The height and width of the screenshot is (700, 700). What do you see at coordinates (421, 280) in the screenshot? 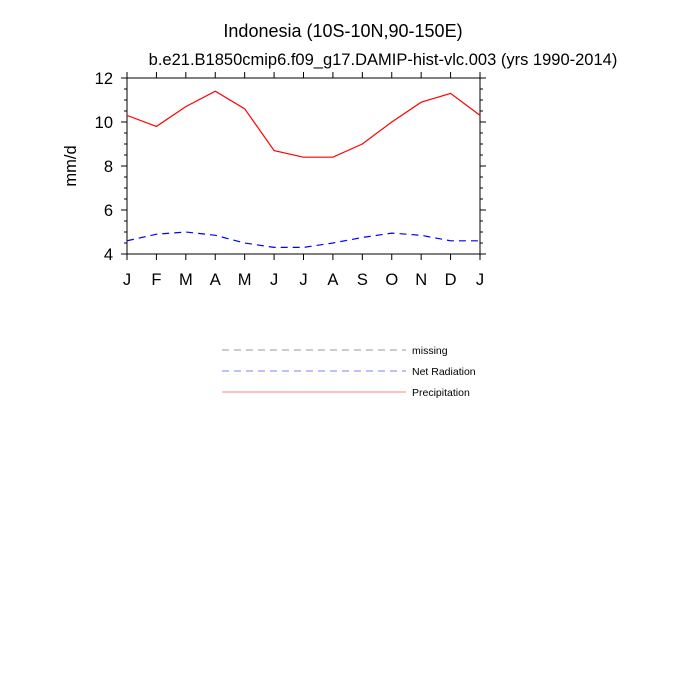
I see `x-tick-label: N` at bounding box center [421, 280].